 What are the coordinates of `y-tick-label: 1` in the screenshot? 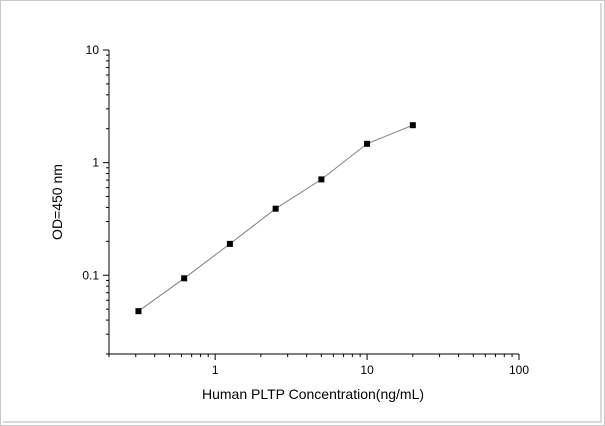 It's located at (95, 163).